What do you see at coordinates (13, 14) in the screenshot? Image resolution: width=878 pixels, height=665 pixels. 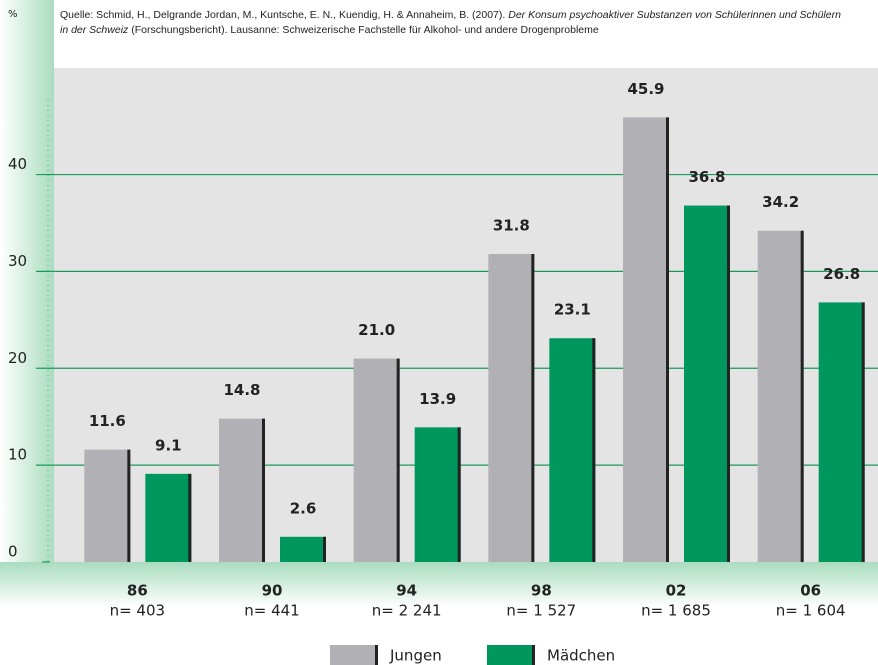 I see `y-unit: %` at bounding box center [13, 14].